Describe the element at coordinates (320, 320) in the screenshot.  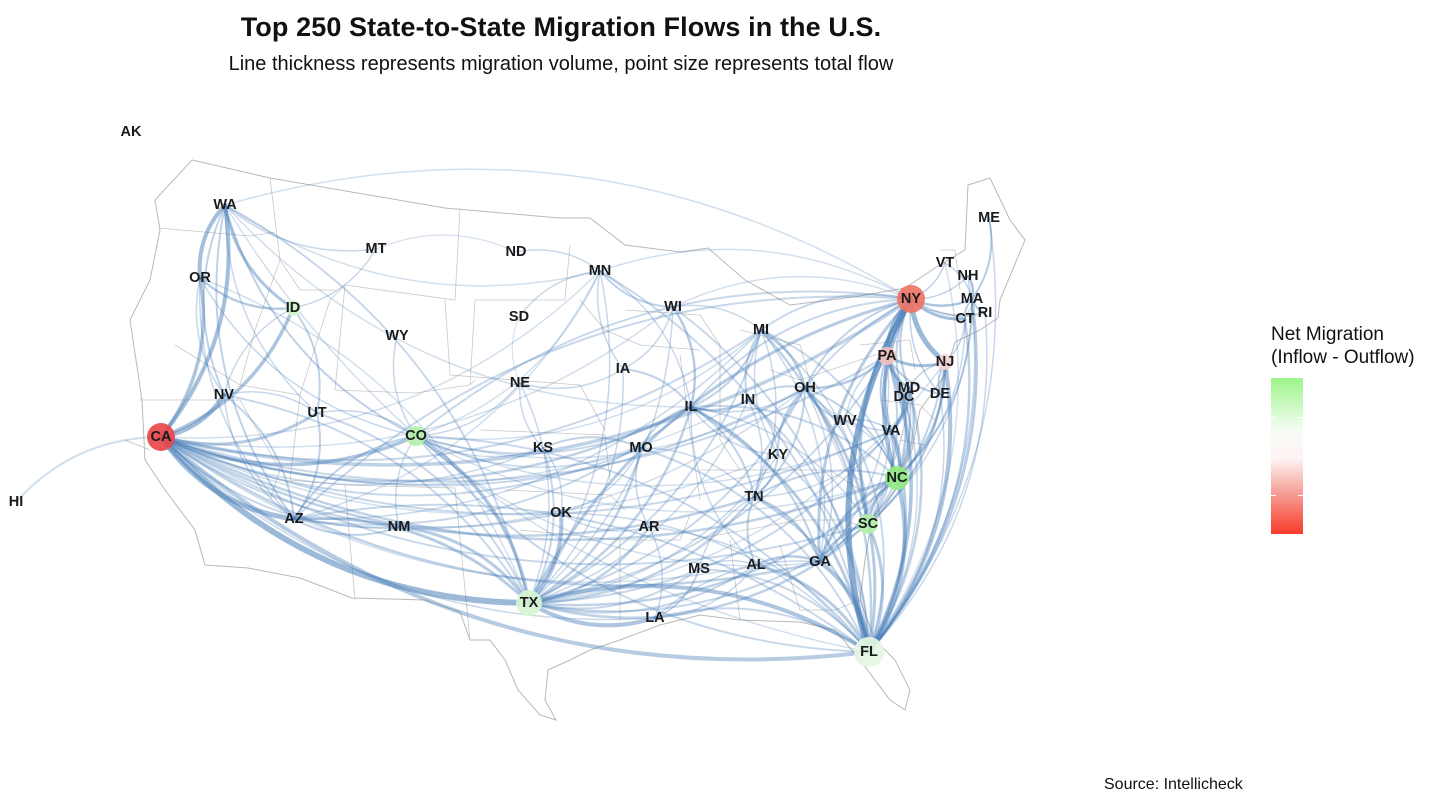
I see `flow-wa-co` at that location.